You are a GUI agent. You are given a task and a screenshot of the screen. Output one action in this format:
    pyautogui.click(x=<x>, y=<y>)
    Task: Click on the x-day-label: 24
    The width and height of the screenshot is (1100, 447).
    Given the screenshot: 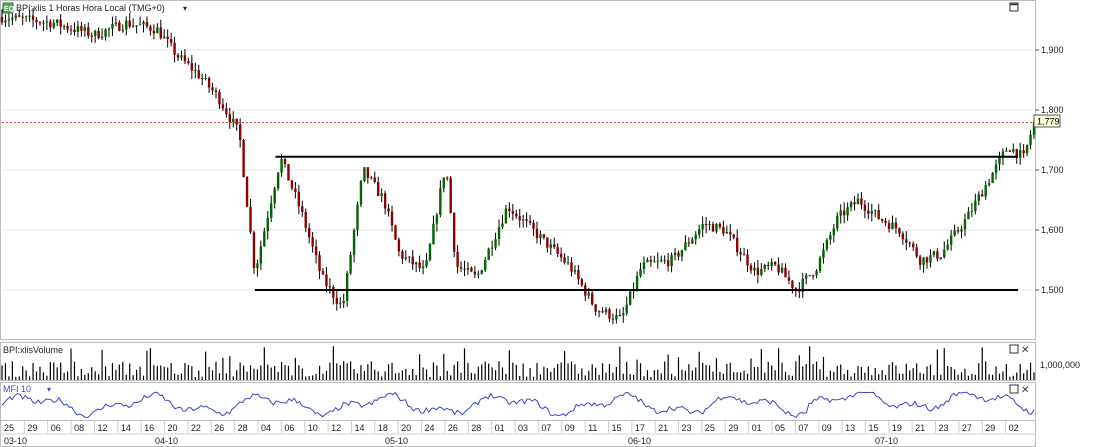 What is the action you would take?
    pyautogui.click(x=430, y=428)
    